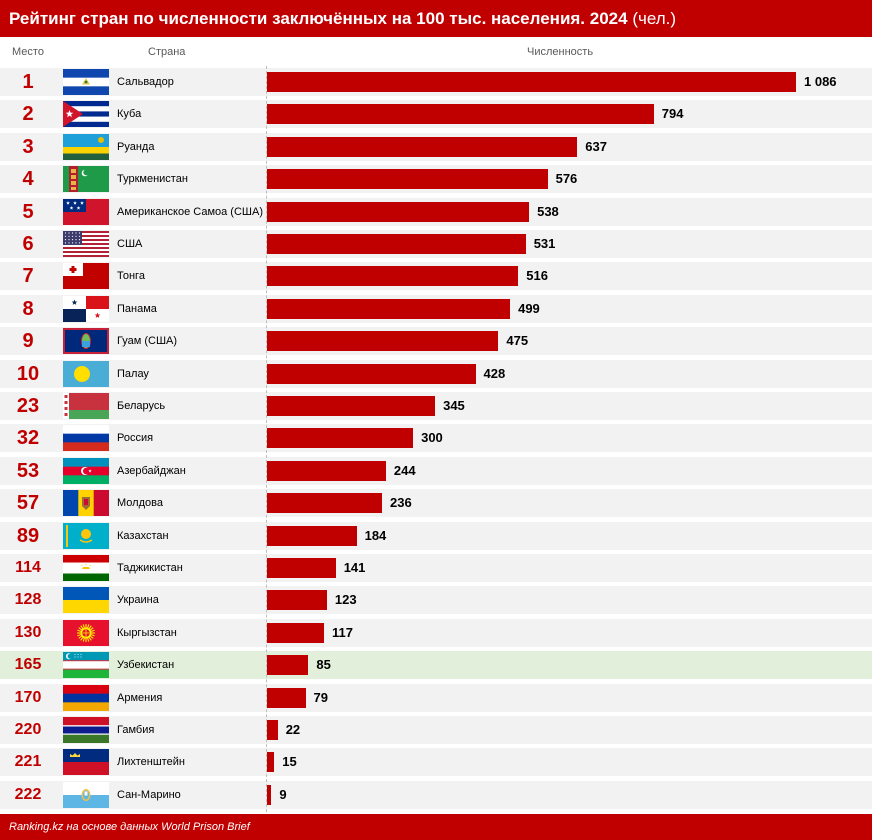 This screenshot has width=872, height=840. Describe the element at coordinates (136, 146) in the screenshot. I see `country-label: Руанда` at that location.